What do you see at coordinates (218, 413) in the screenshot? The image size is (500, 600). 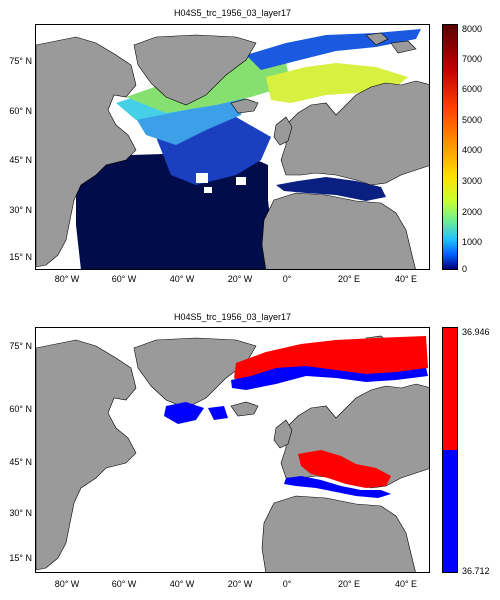 I see `irminger-blue-patch` at bounding box center [218, 413].